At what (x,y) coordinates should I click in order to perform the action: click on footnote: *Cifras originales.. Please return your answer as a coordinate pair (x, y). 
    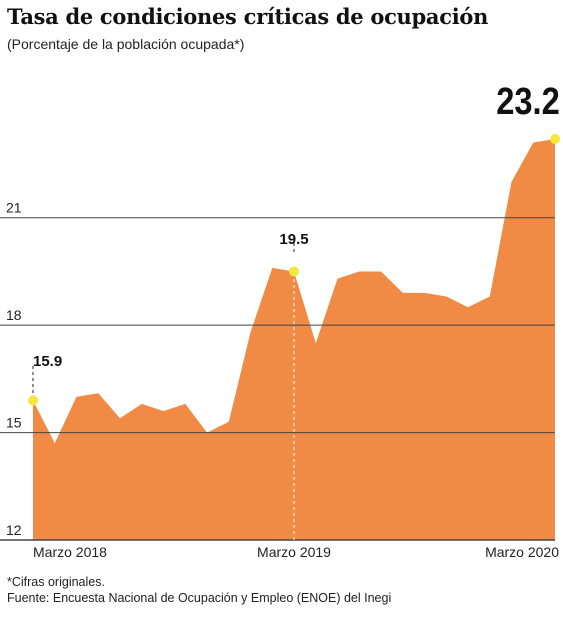
    Looking at the image, I should click on (56, 582).